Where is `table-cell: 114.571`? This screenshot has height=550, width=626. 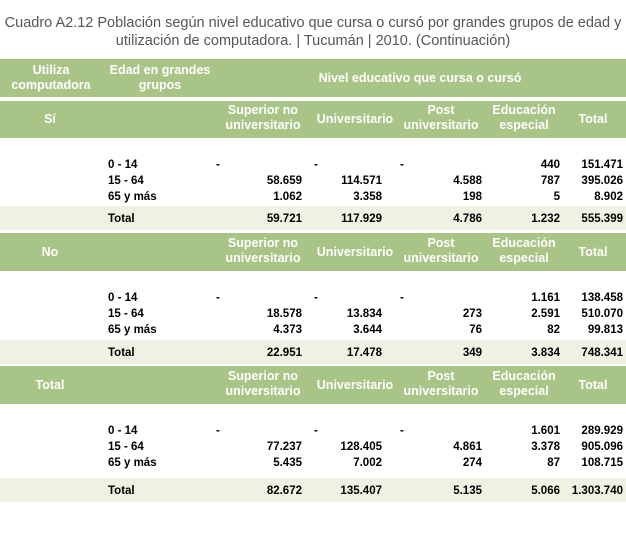
table-cell: 114.571 is located at coordinates (361, 181).